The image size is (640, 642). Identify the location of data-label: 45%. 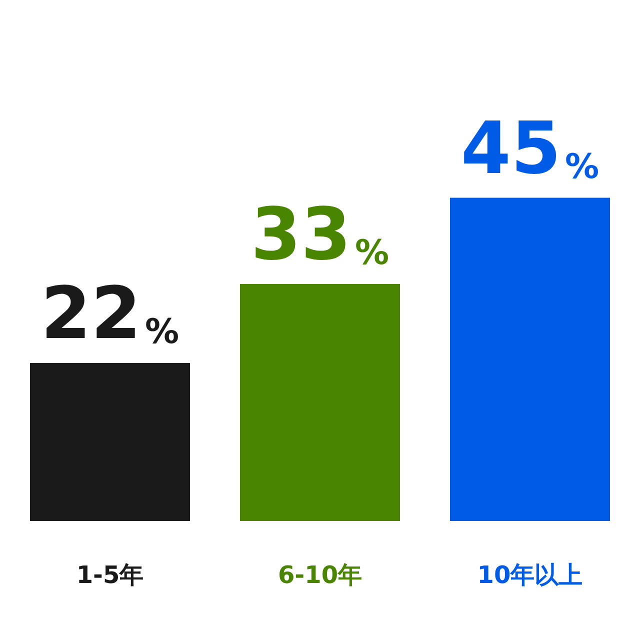
(530, 148).